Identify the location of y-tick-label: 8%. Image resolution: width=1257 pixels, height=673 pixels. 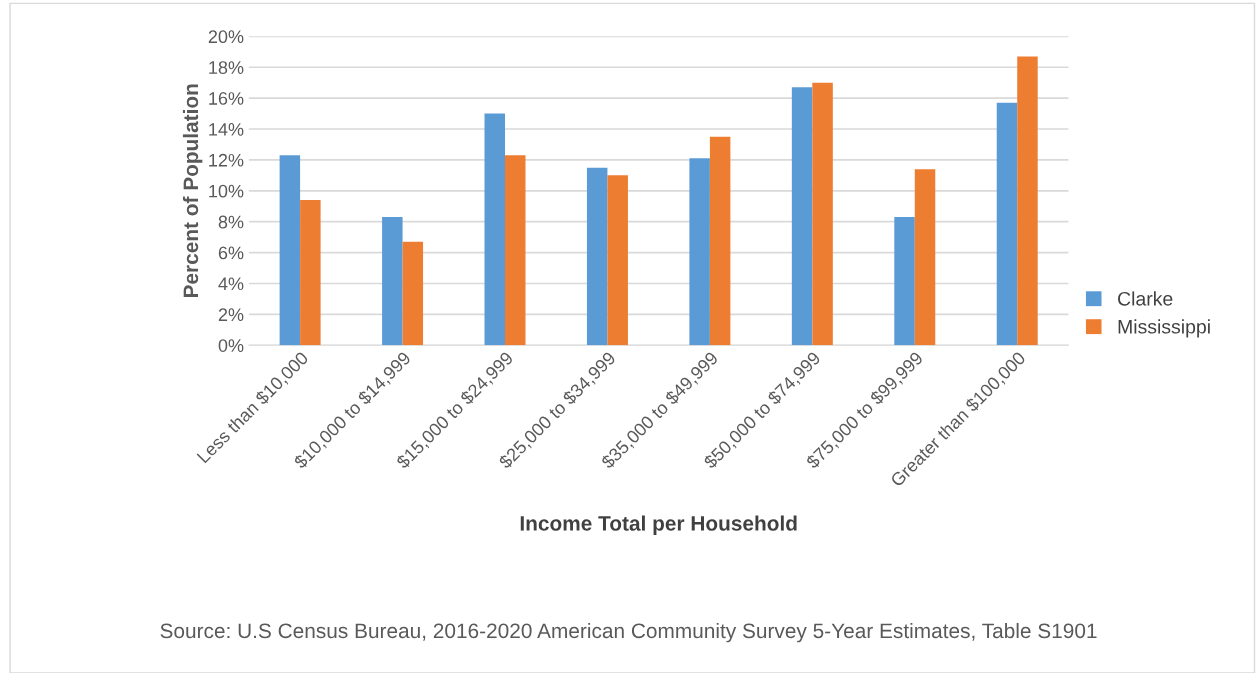
(231, 222).